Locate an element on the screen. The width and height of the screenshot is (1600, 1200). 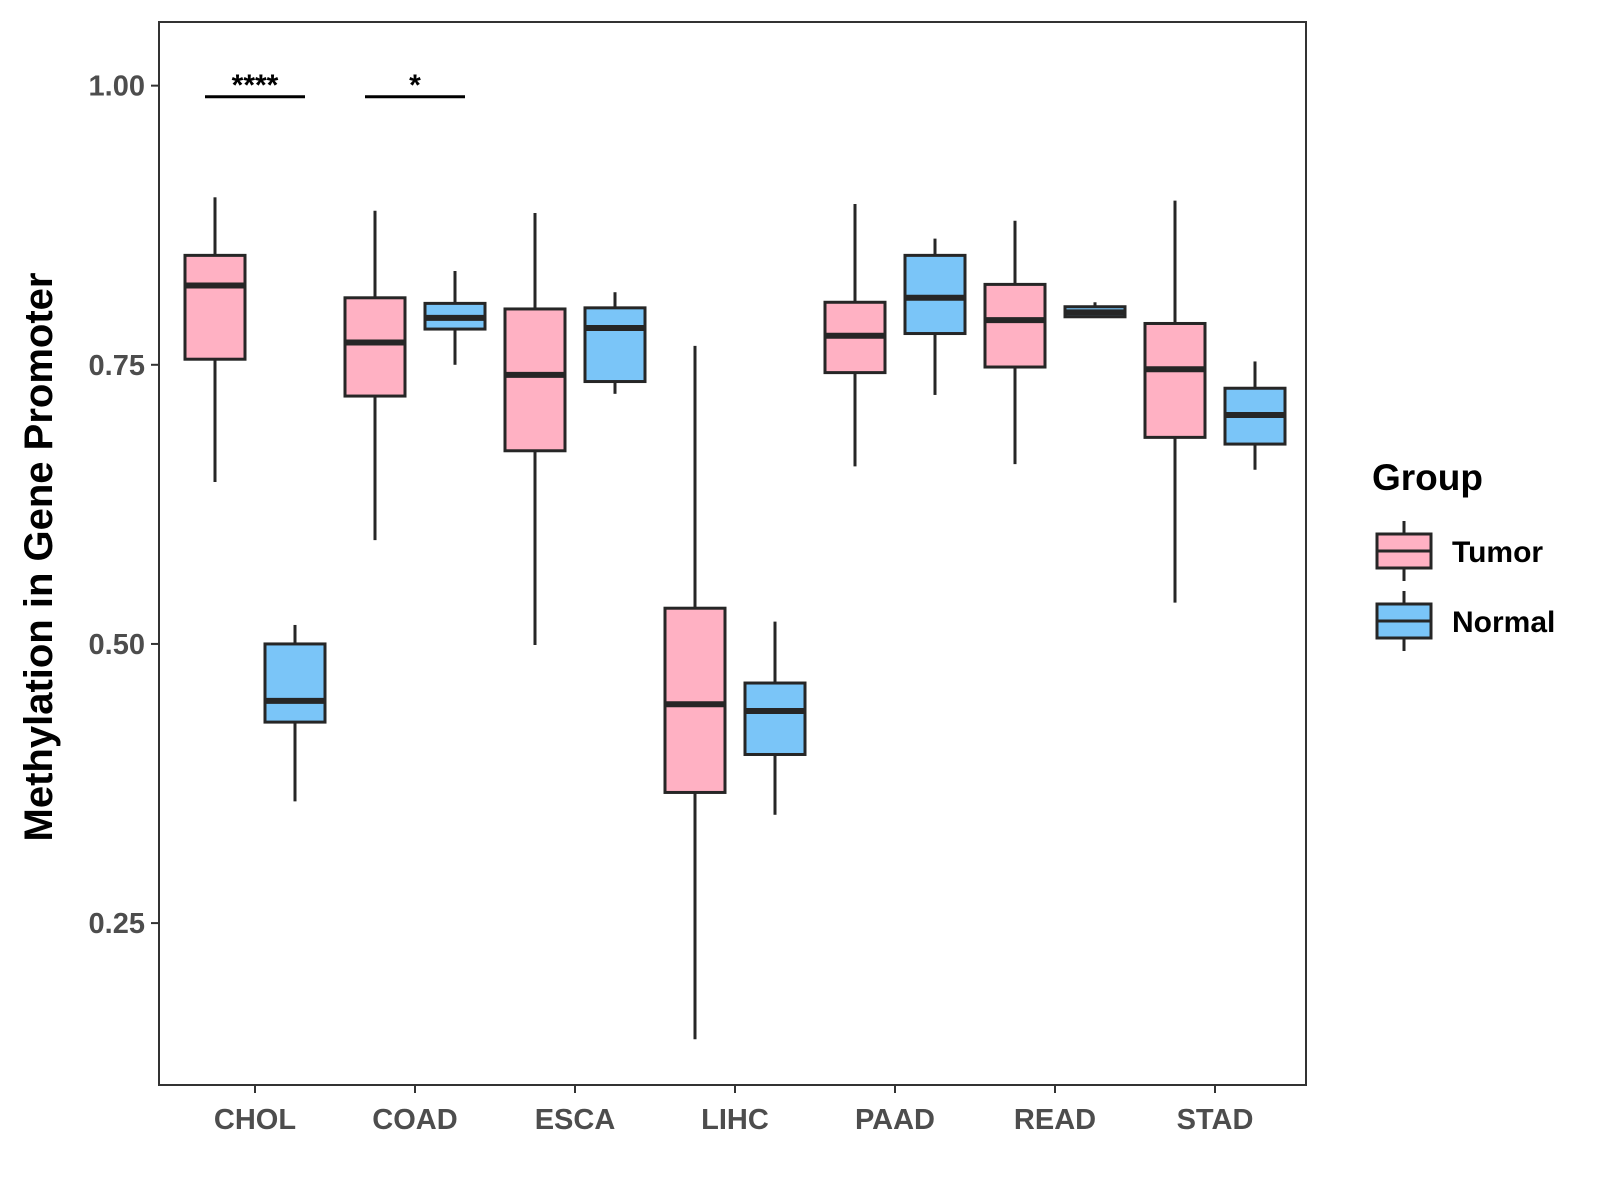
box-tumor-paad is located at coordinates (855, 335).